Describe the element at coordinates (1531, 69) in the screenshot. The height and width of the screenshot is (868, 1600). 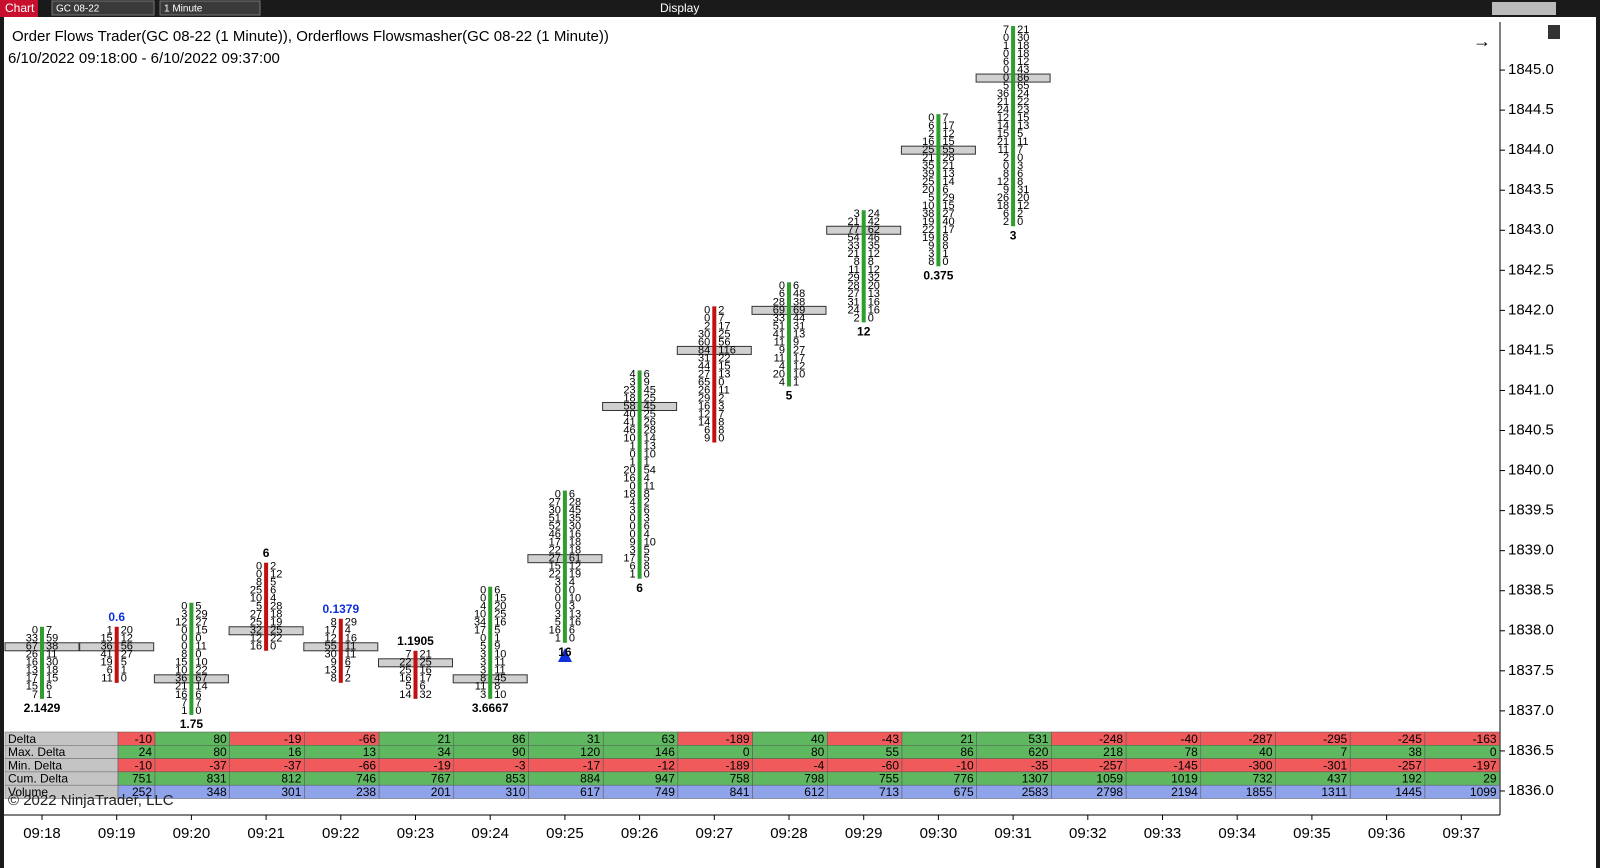
I see `y-tick-label: 1845.0` at that location.